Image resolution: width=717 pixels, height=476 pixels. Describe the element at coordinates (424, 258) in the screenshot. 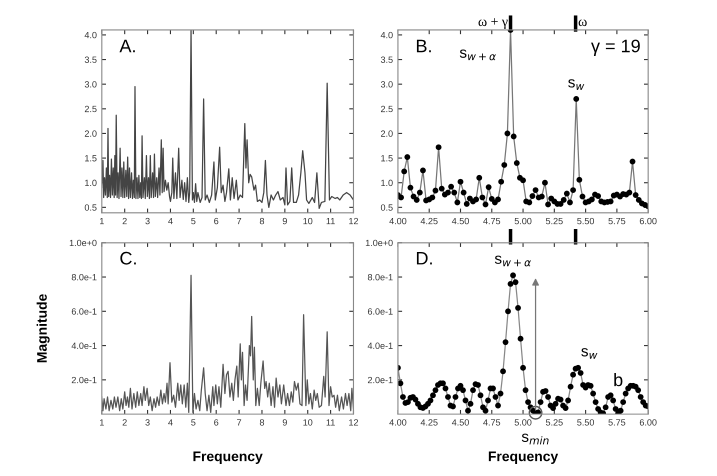

I see `annotation: D.` at that location.